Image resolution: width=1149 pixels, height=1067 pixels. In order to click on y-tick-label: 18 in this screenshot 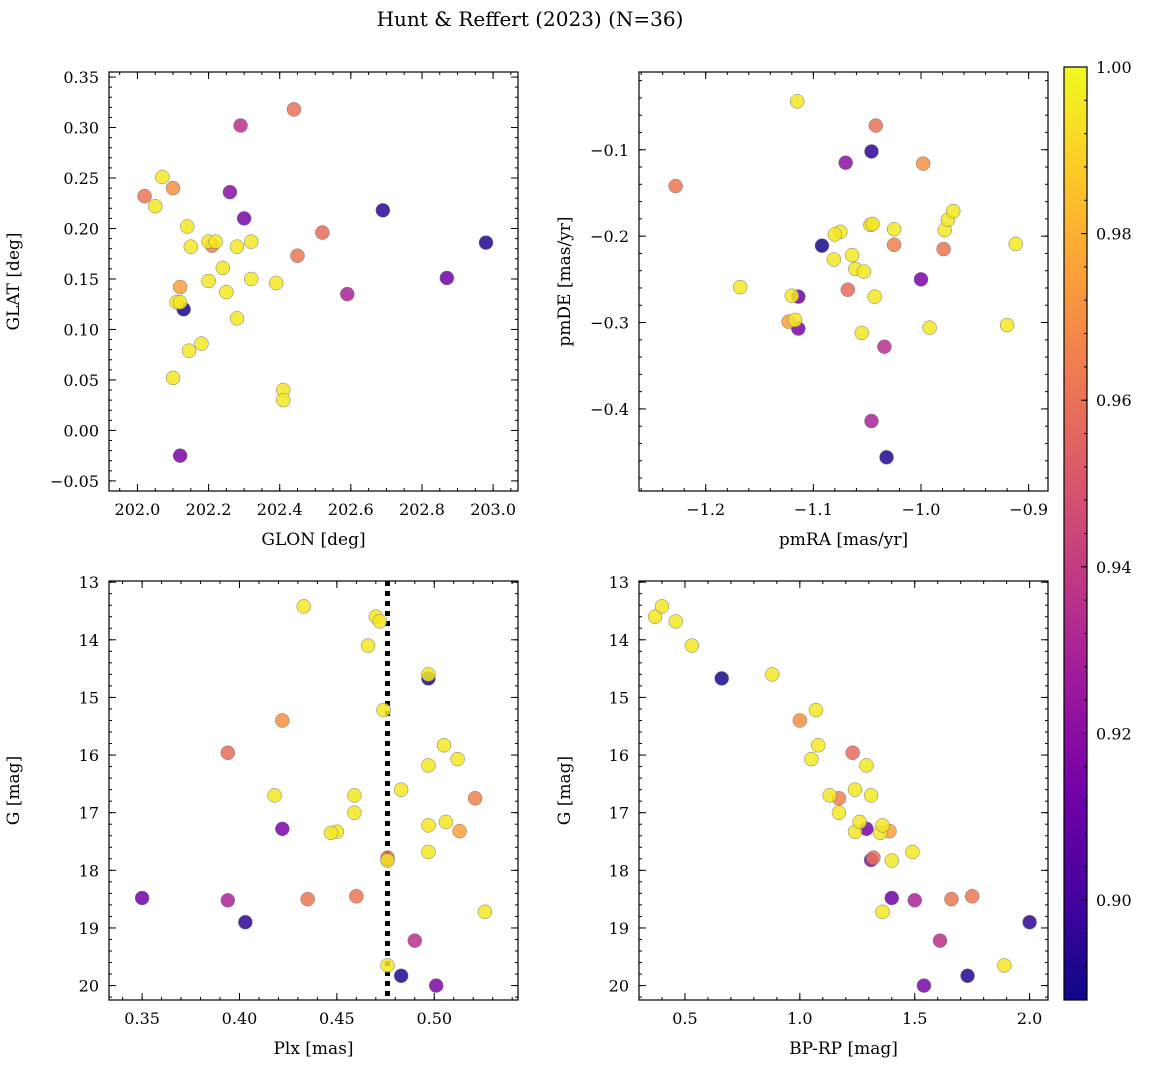, I will do `click(619, 870)`.